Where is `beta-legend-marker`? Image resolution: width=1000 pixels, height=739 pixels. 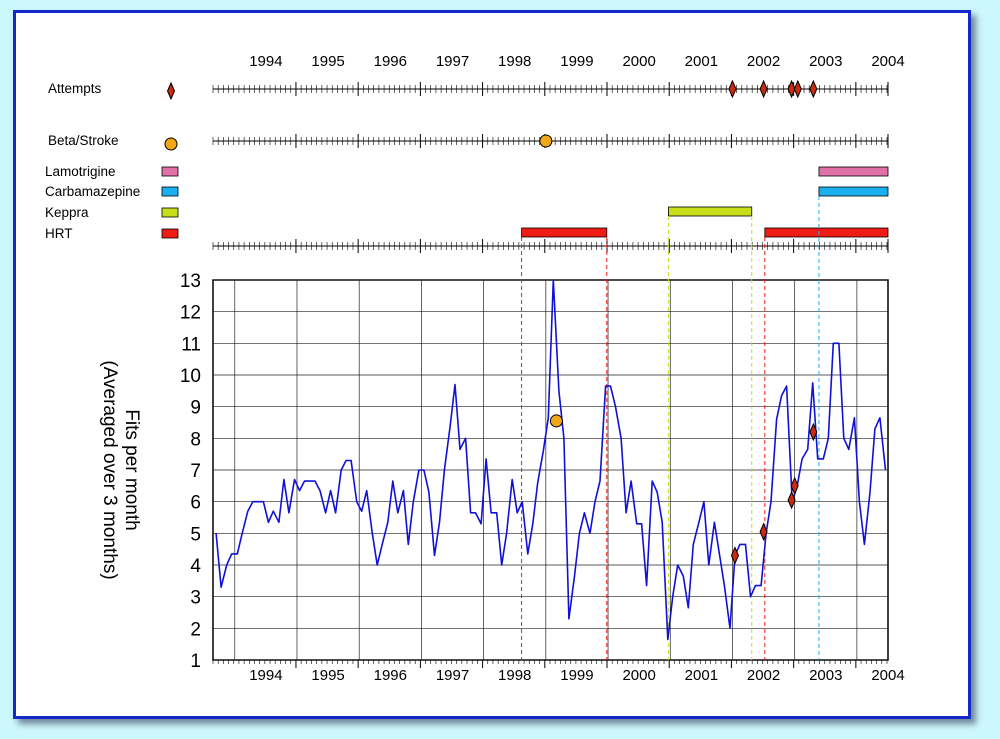 beta-legend-marker is located at coordinates (171, 144).